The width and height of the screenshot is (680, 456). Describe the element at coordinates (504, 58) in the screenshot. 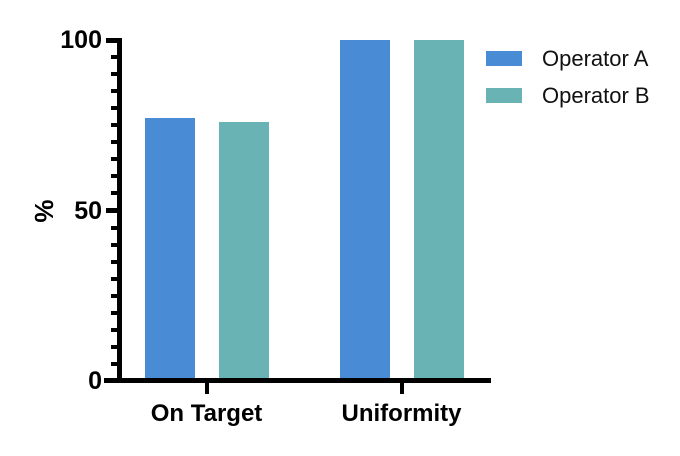

I see `legend-swatch-operator-a` at that location.